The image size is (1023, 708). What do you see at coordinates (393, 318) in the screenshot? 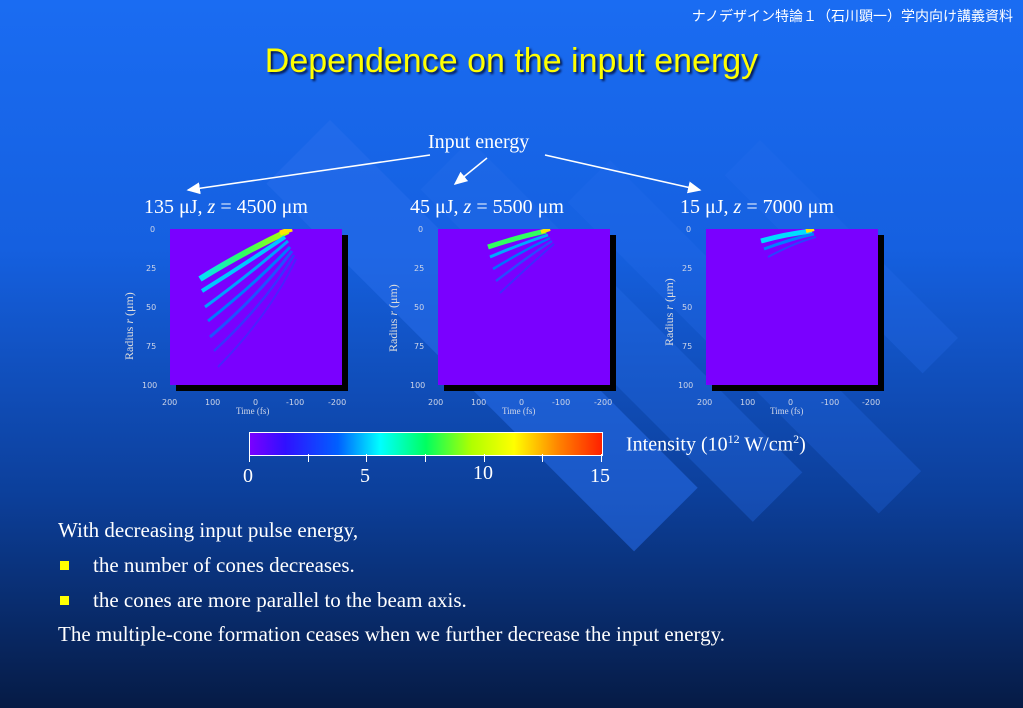
I see `panel-2-ylabel: Radius r (μm)` at bounding box center [393, 318].